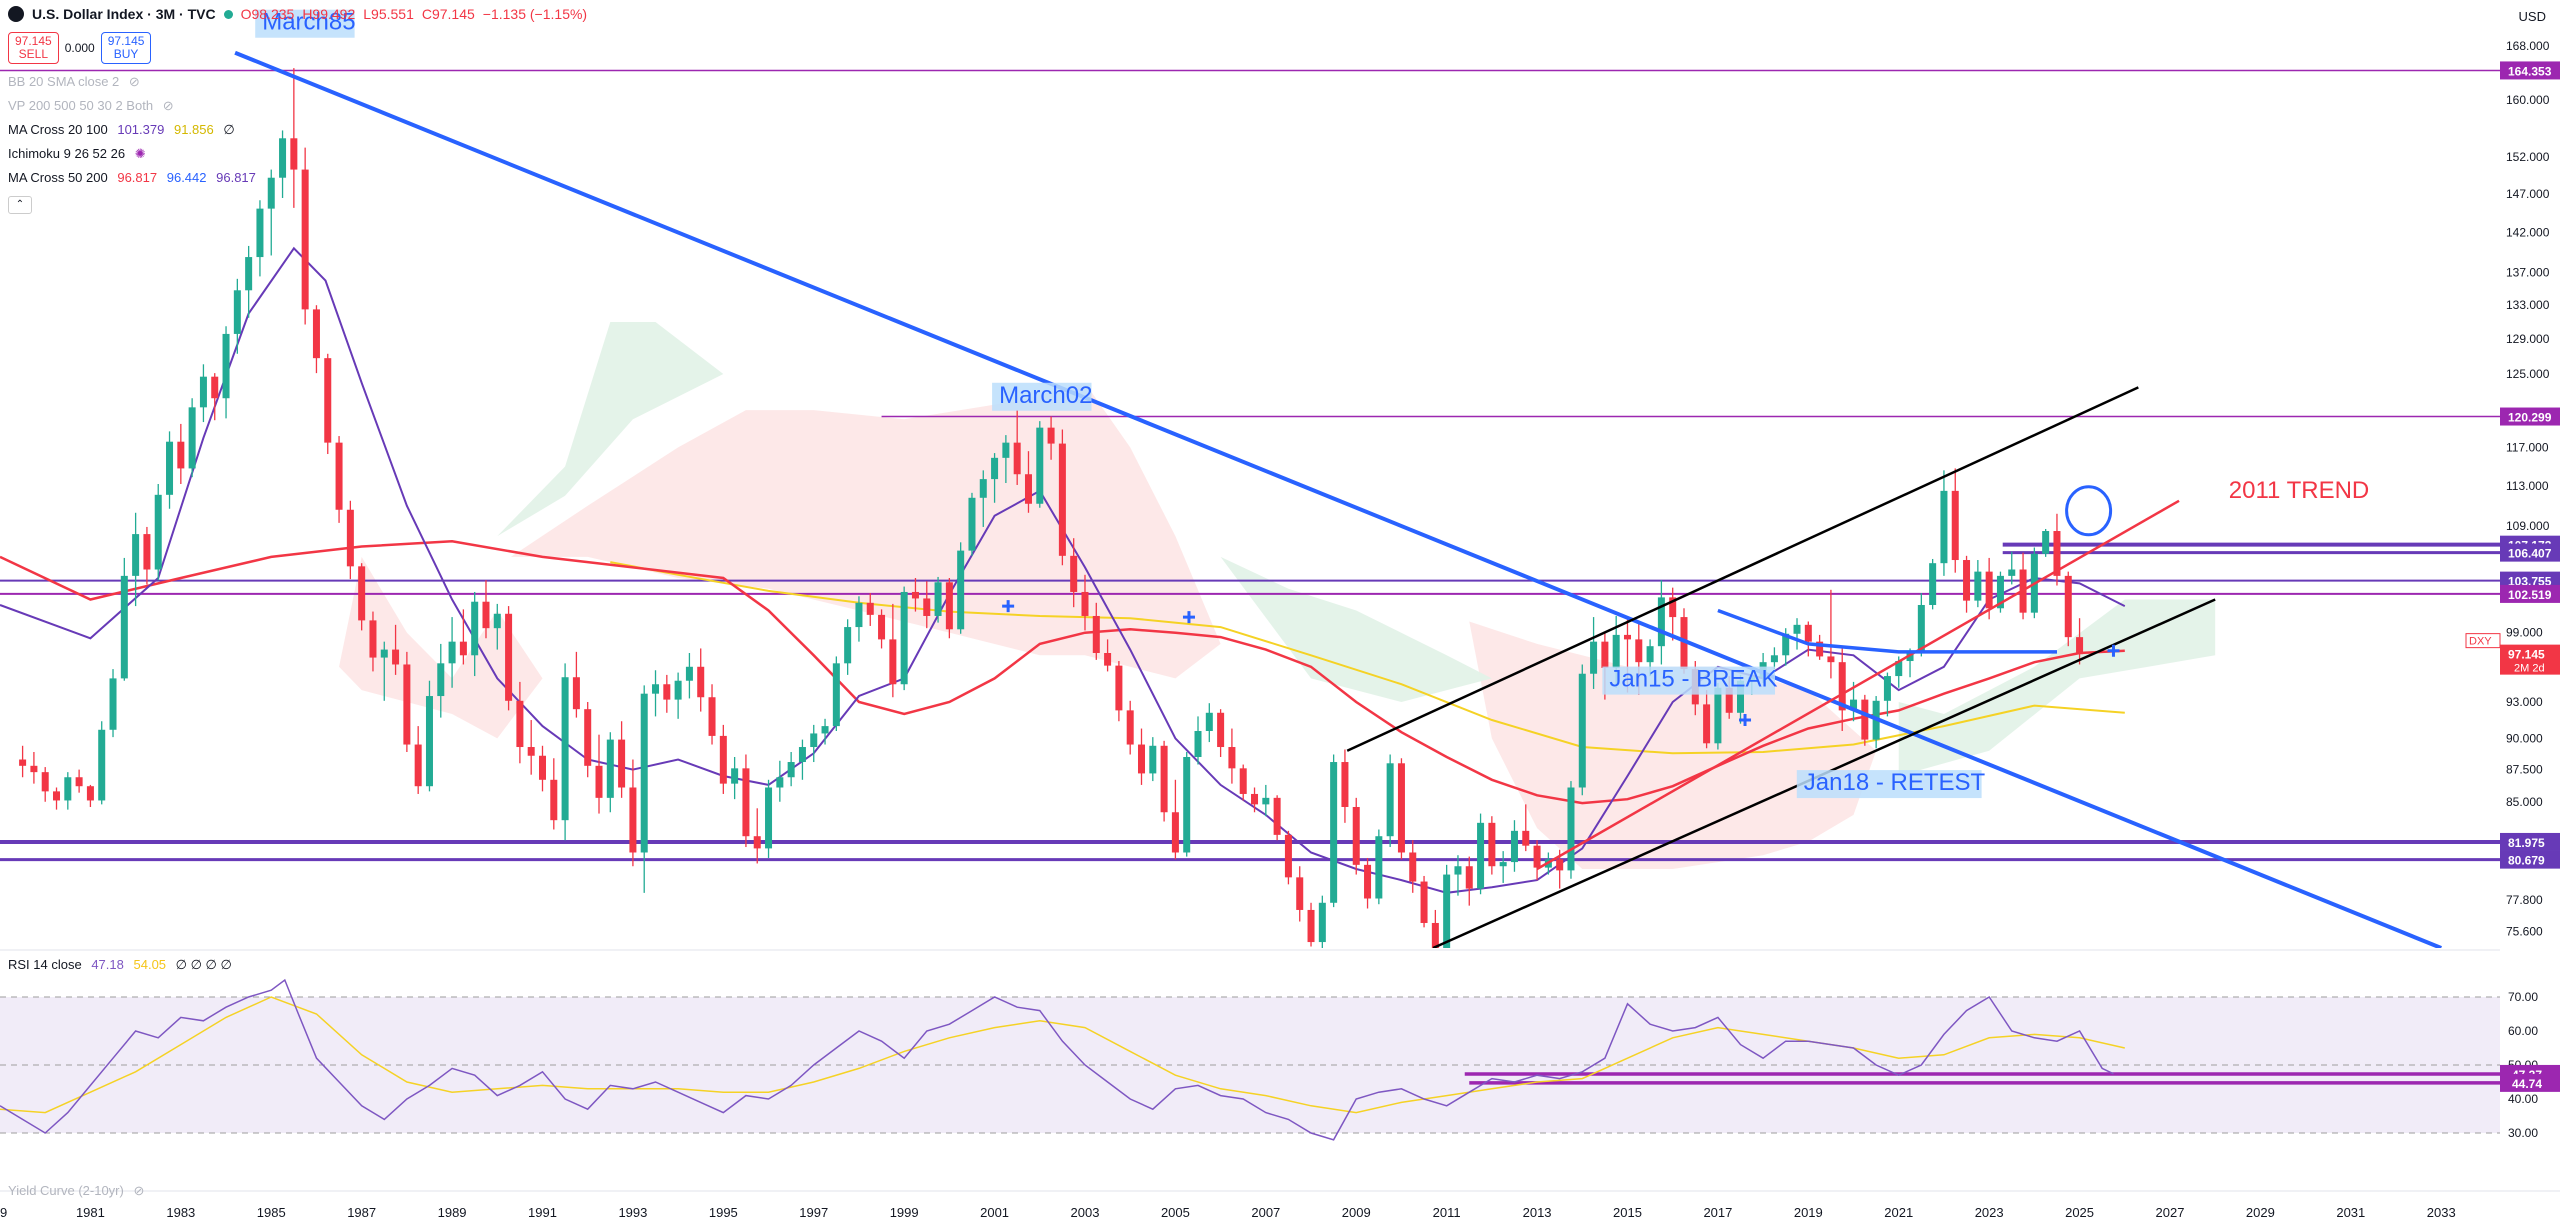 This screenshot has height=1229, width=2560. I want to click on indicator-ma-cross-1: MA Cross 20 100 101.379 91.856 ∅, so click(121, 130).